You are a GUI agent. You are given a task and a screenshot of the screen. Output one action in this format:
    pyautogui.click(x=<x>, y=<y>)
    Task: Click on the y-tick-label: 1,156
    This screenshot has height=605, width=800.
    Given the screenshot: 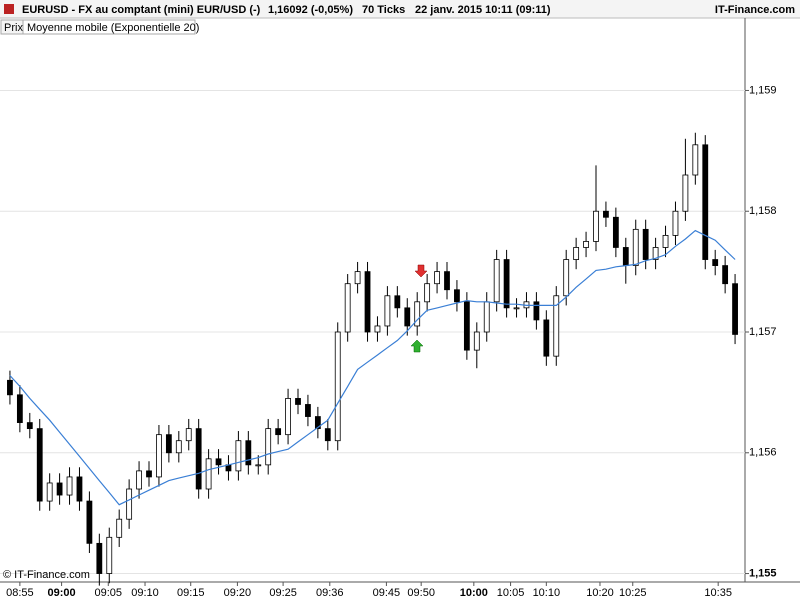 What is the action you would take?
    pyautogui.click(x=763, y=453)
    